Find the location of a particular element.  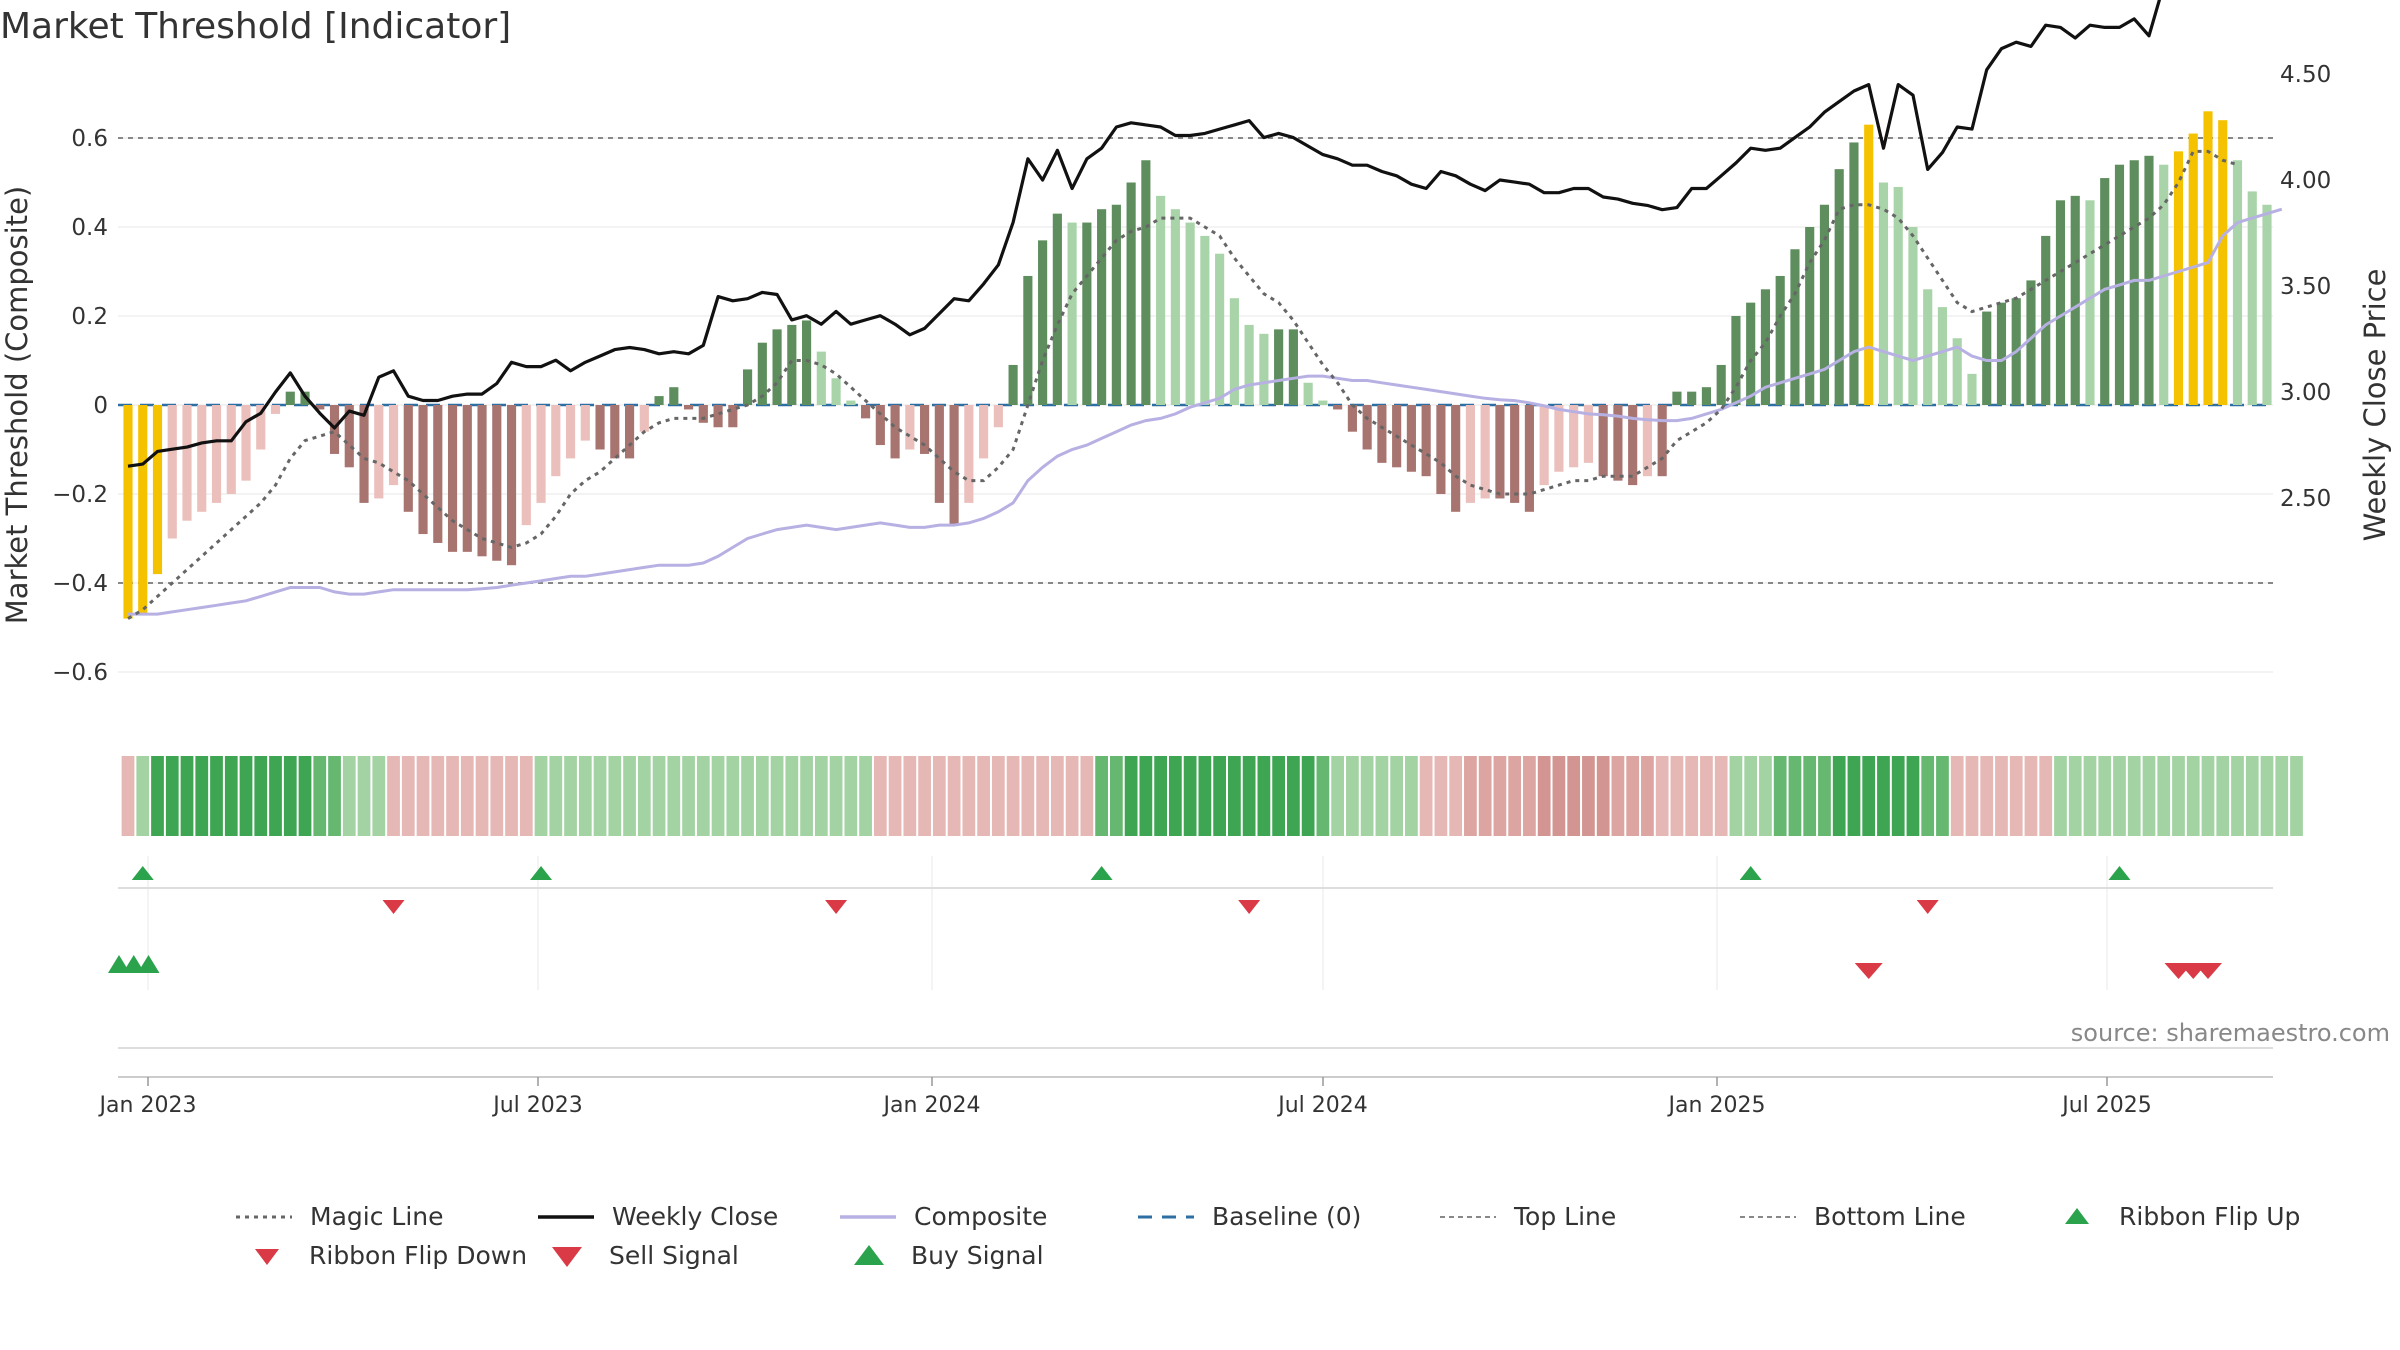

legend-item-baseline: Baseline (0) is located at coordinates (1249, 1216).